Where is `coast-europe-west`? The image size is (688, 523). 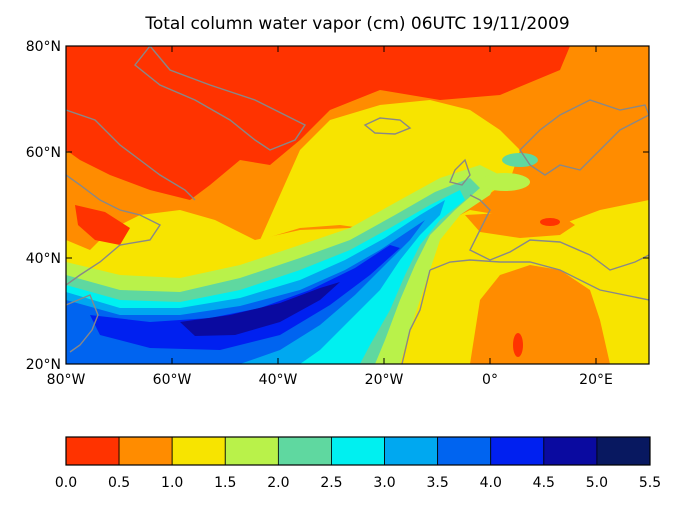 coast-europe-west is located at coordinates (559, 232).